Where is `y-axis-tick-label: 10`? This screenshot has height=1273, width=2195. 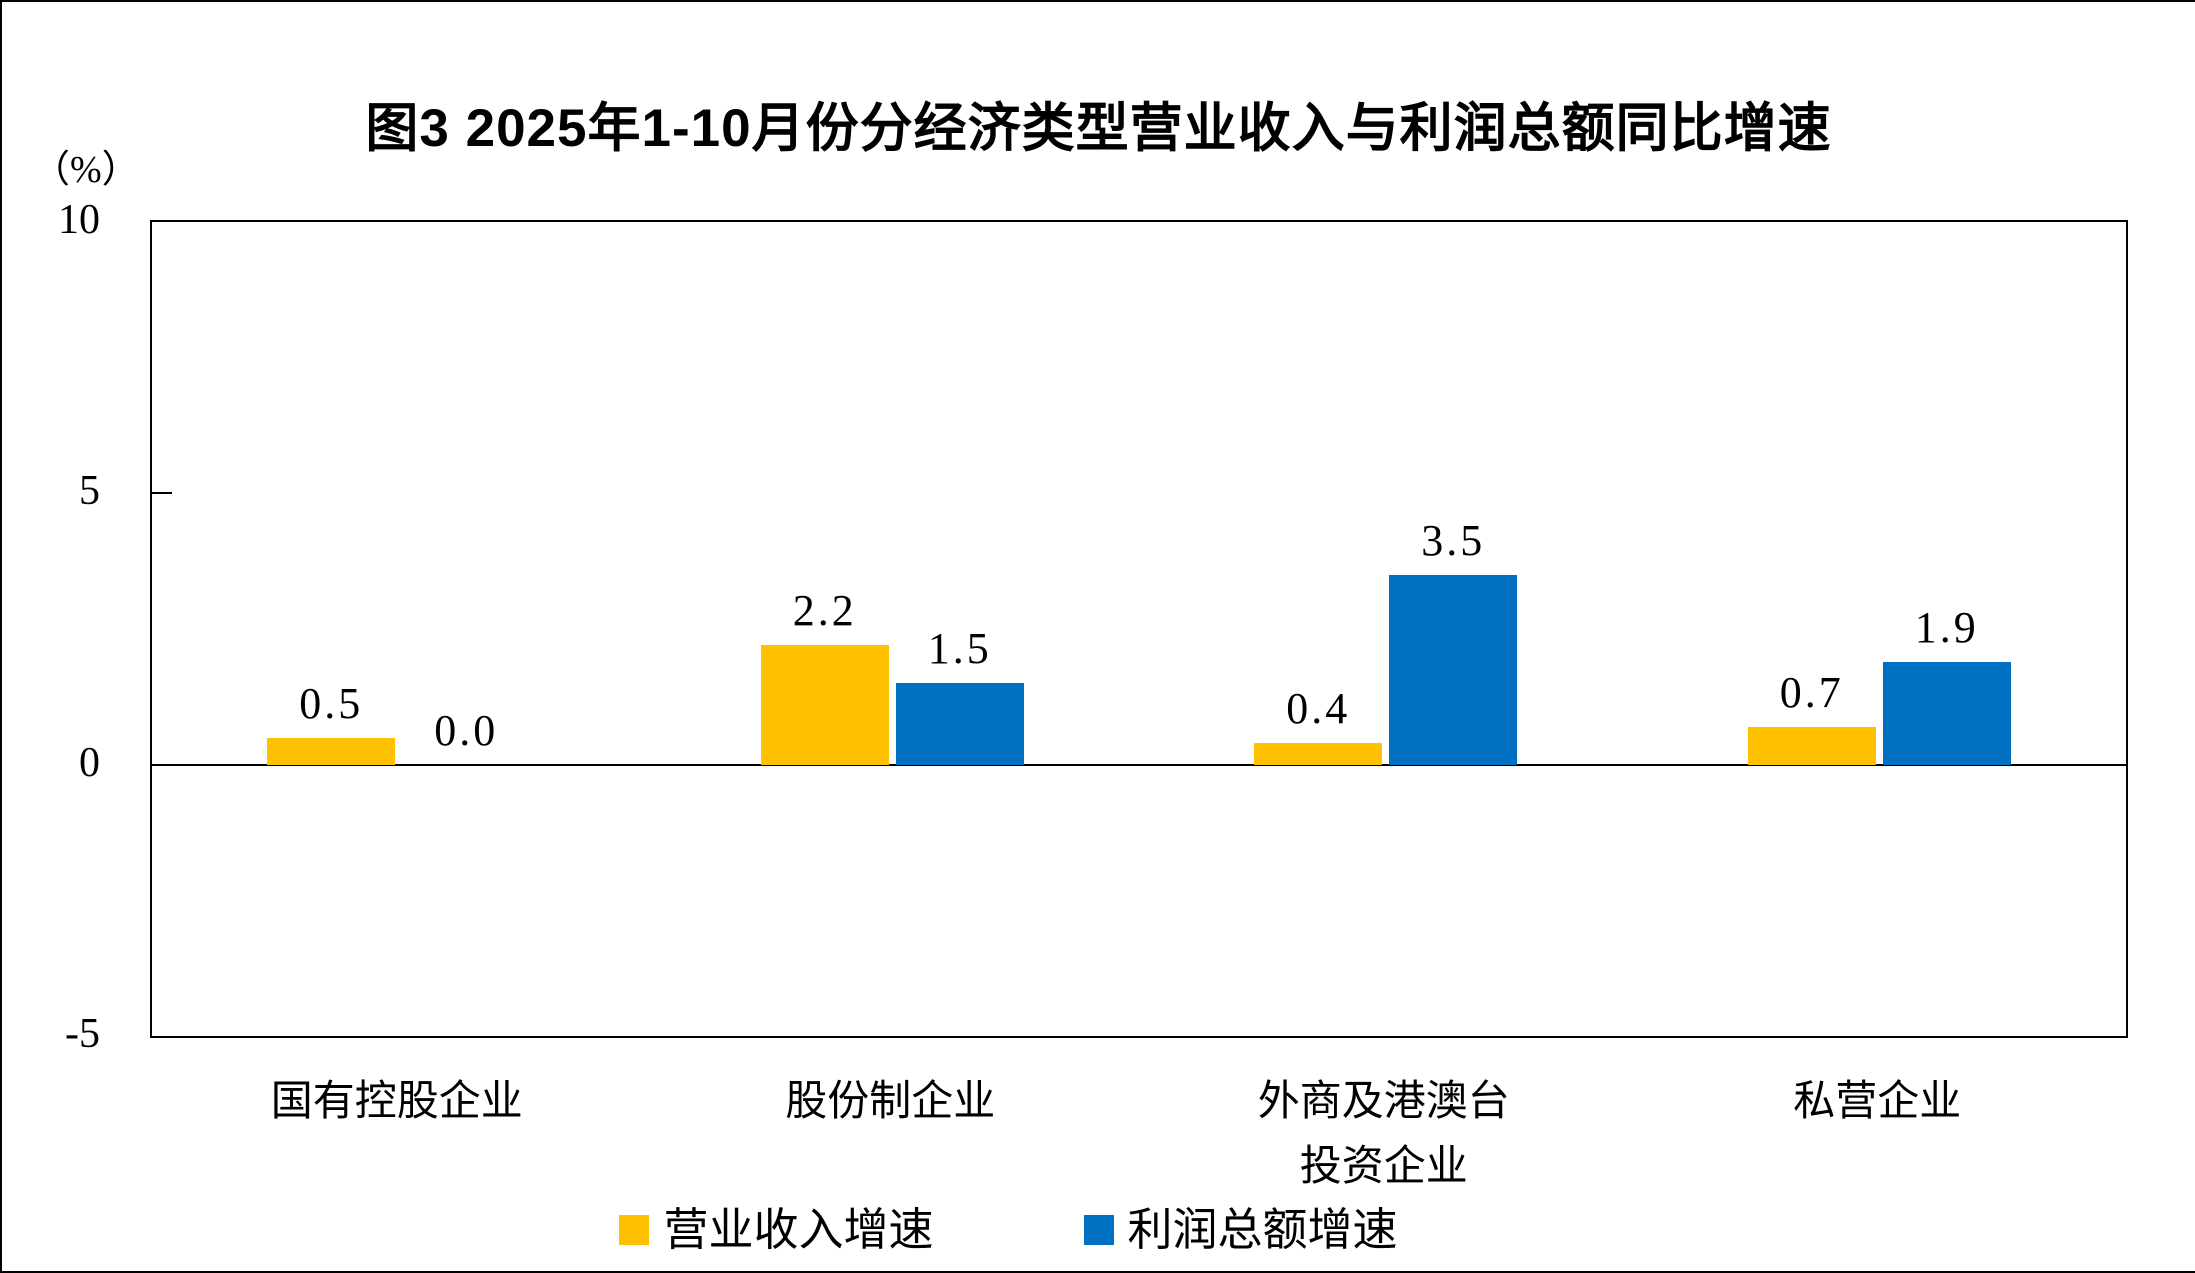
y-axis-tick-label: 10 is located at coordinates (79, 220).